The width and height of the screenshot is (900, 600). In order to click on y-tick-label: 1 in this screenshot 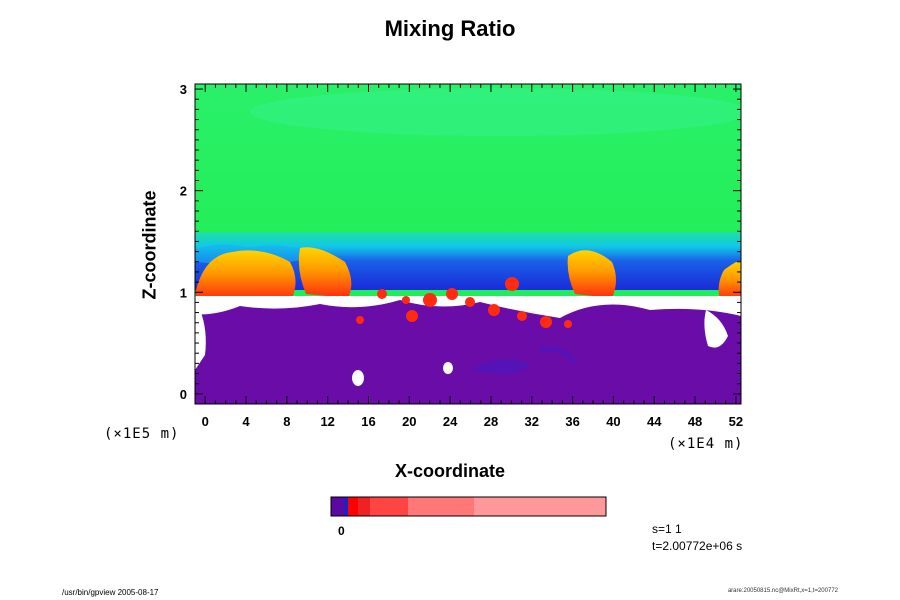, I will do `click(183, 292)`.